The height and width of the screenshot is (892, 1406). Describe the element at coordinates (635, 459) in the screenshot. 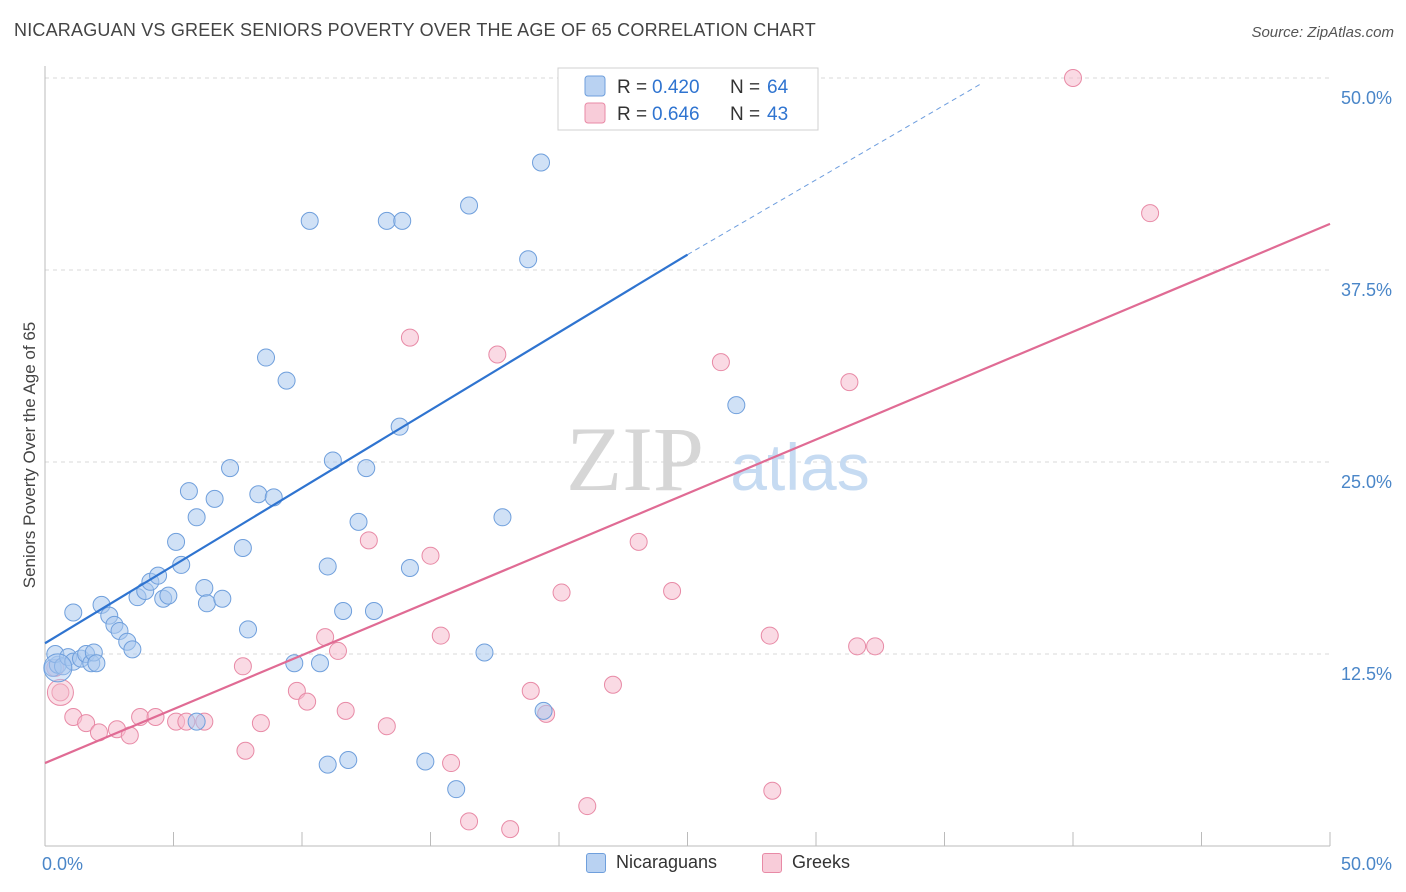

I see `watermark-zip: ZIP` at that location.